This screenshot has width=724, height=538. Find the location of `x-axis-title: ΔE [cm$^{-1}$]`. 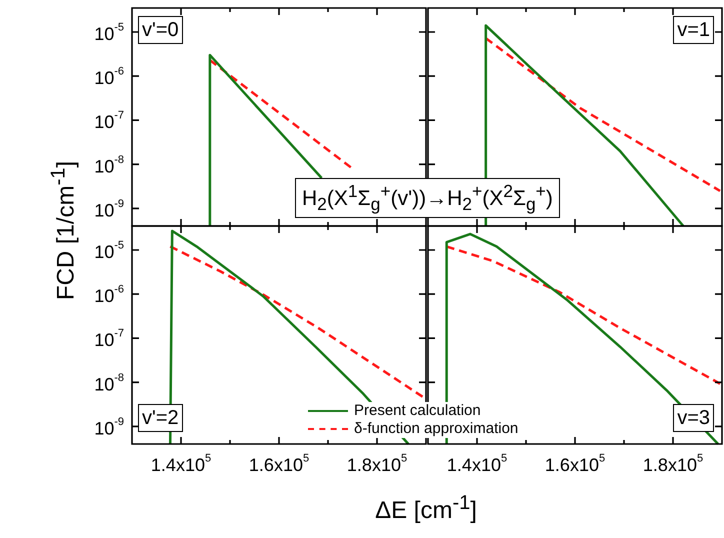

x-axis-title: ΔE [cm$^{-1}$] is located at coordinates (426, 508).